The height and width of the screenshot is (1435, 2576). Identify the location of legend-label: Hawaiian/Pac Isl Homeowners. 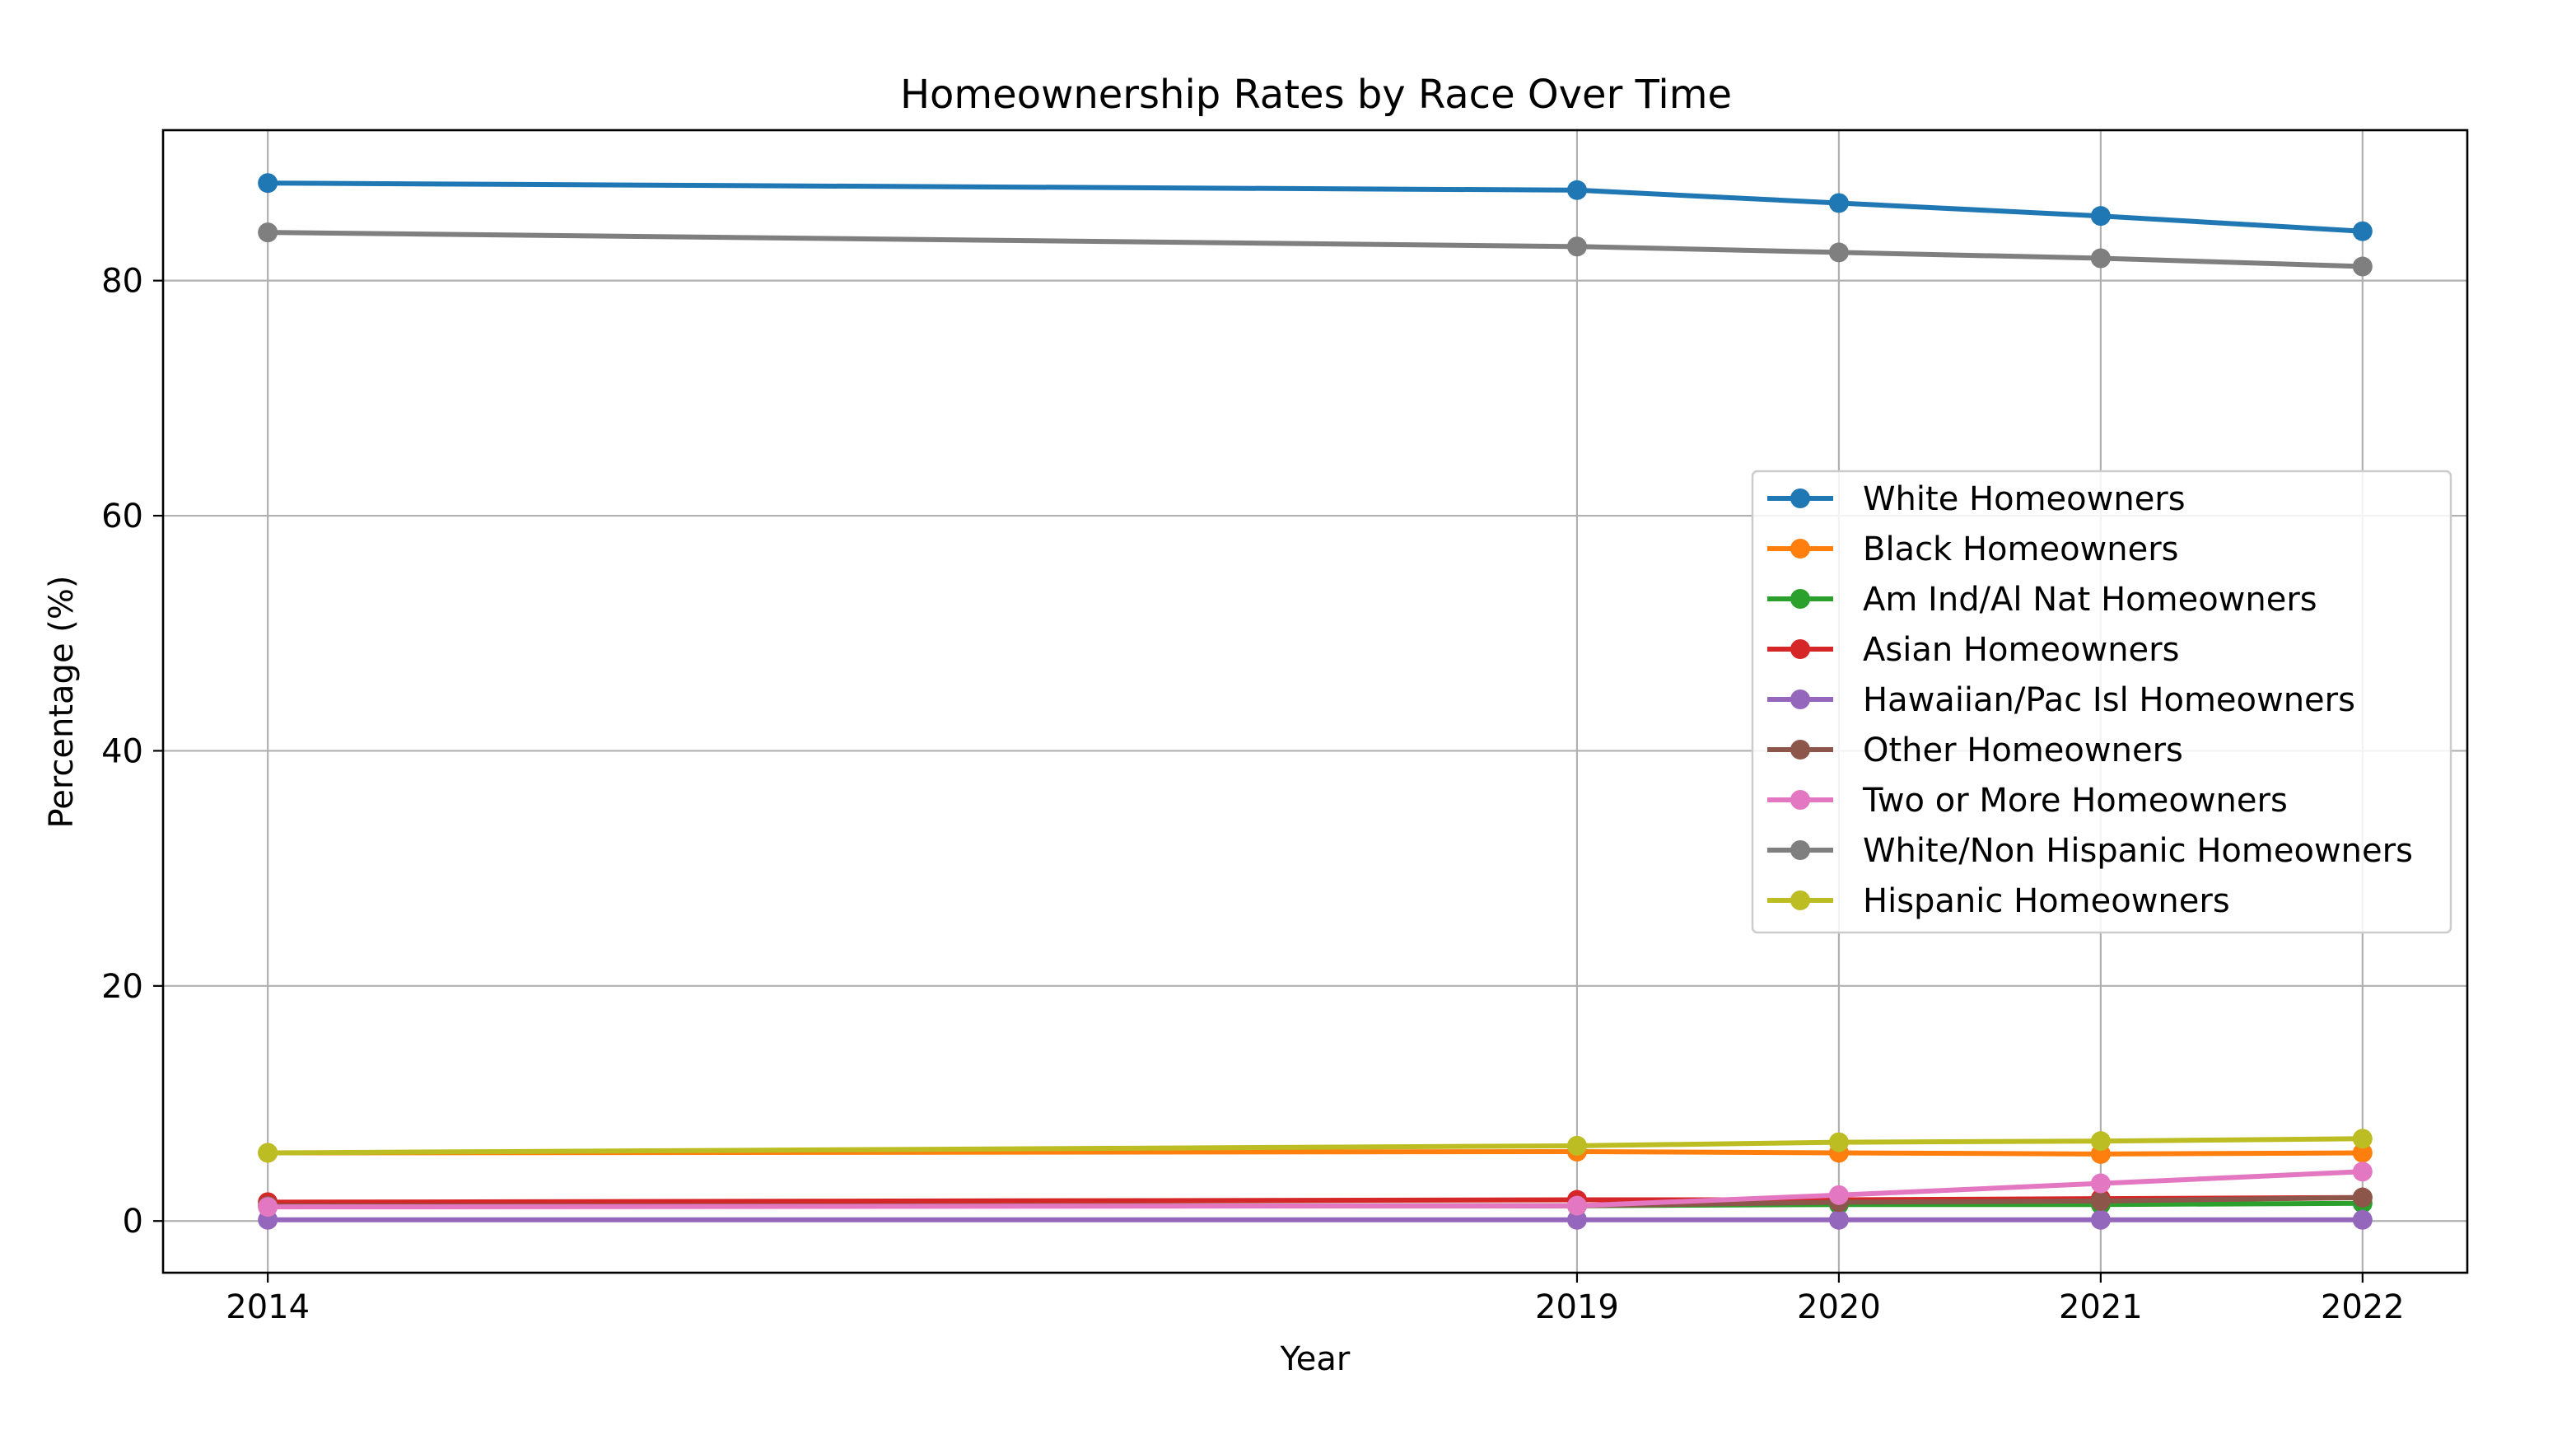
(2109, 700).